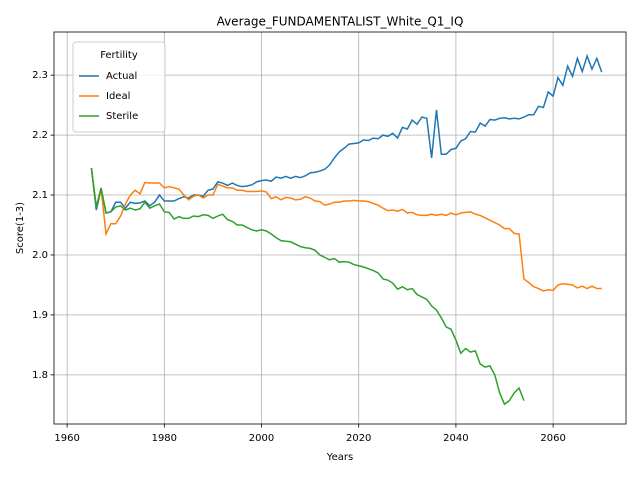  What do you see at coordinates (40, 75) in the screenshot?
I see `y-tick-label: 2.3` at bounding box center [40, 75].